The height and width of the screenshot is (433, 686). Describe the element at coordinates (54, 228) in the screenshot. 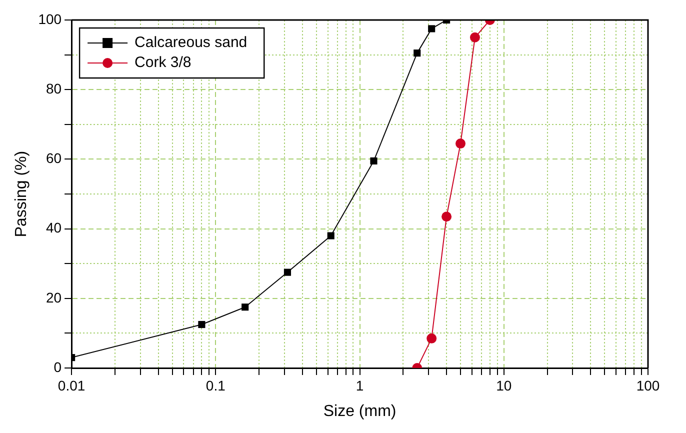

I see `y-tick-label: 40` at that location.